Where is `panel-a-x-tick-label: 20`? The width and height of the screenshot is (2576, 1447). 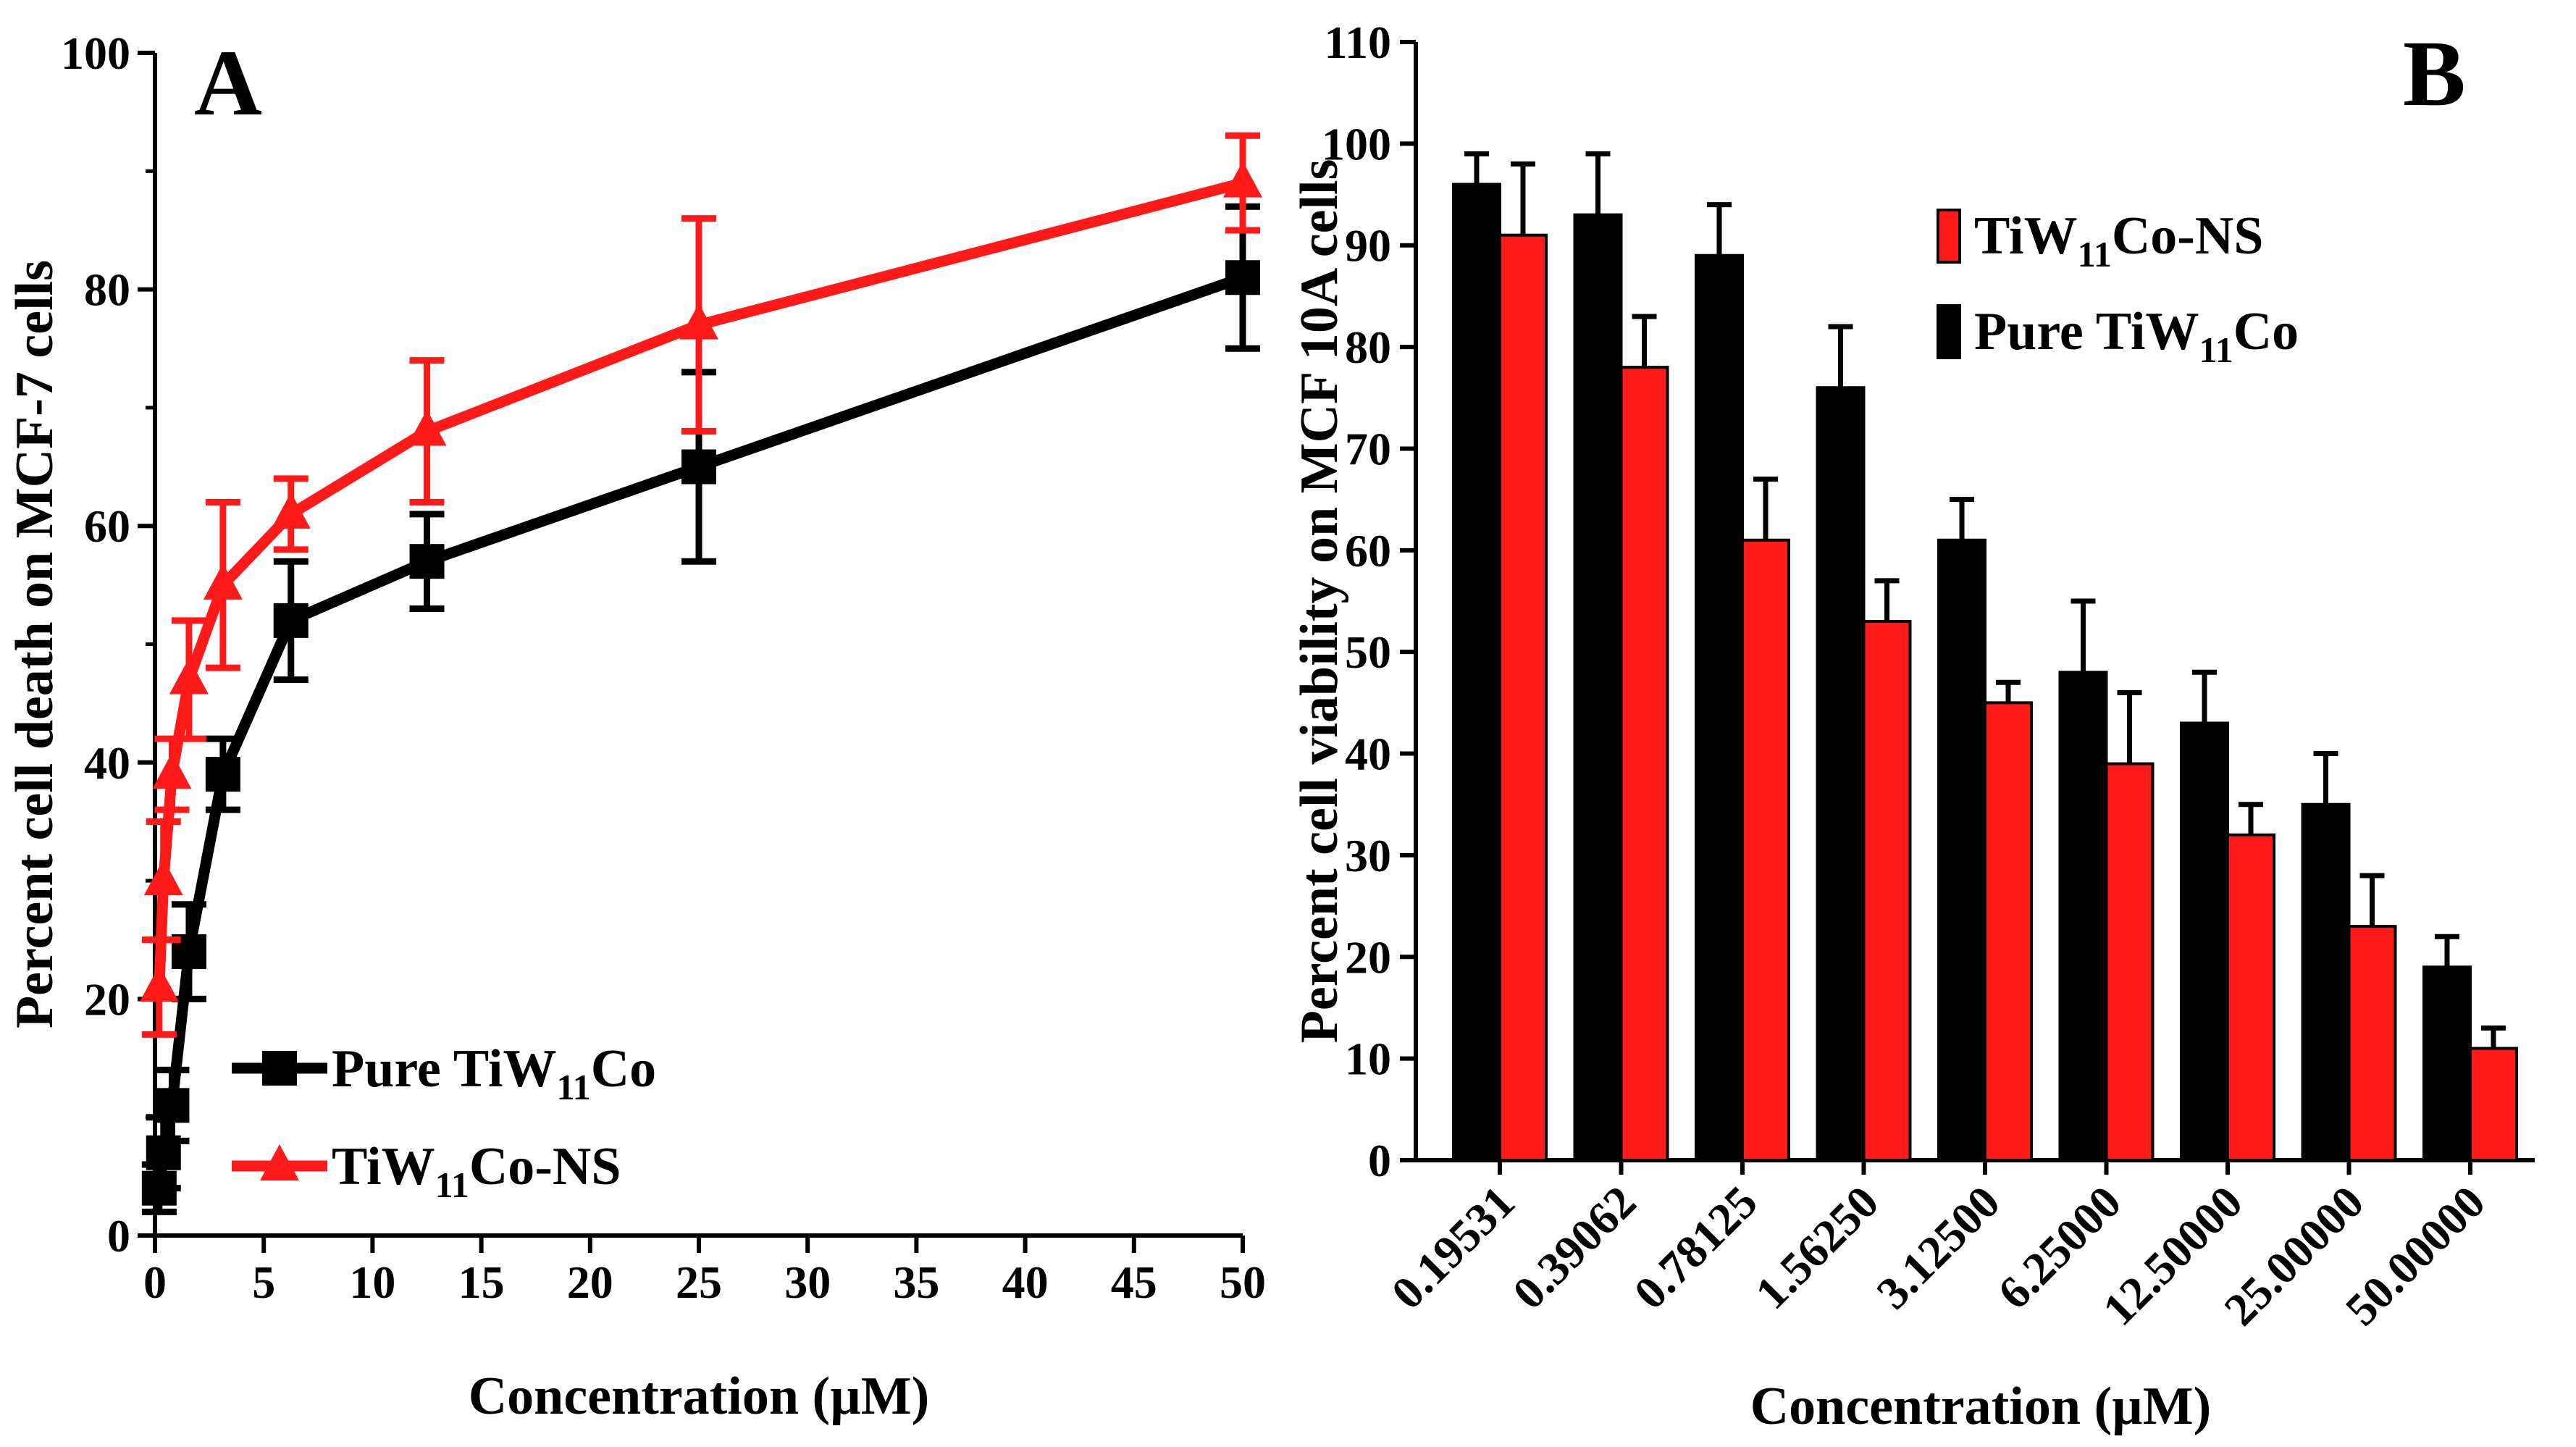
panel-a-x-tick-label: 20 is located at coordinates (590, 1283).